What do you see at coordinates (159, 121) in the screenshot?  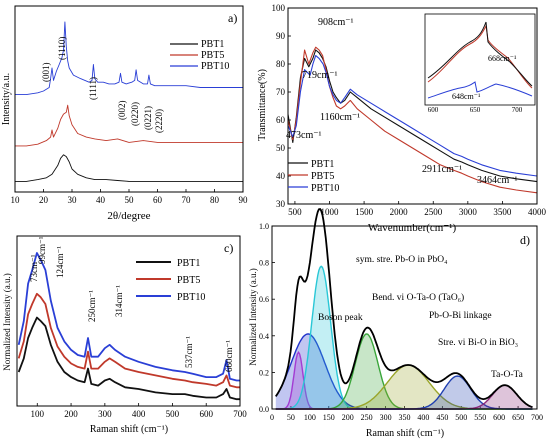 I see `index-2220: (2220)` at bounding box center [159, 121].